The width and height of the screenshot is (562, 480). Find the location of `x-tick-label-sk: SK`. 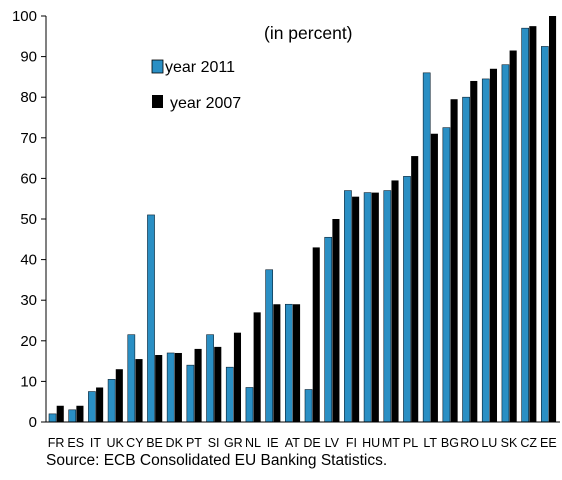

x-tick-label-sk: SK is located at coordinates (509, 443).